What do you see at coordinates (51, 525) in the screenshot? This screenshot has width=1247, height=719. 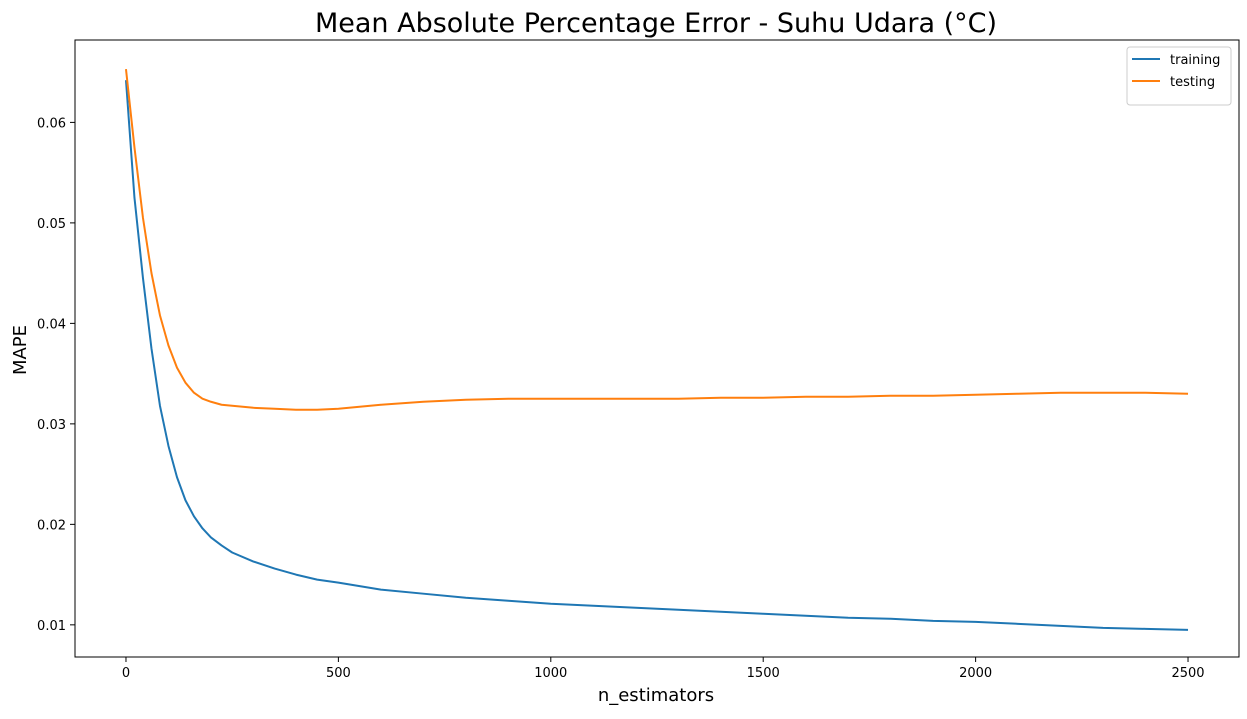 I see `y-tick-label: 0.02` at bounding box center [51, 525].